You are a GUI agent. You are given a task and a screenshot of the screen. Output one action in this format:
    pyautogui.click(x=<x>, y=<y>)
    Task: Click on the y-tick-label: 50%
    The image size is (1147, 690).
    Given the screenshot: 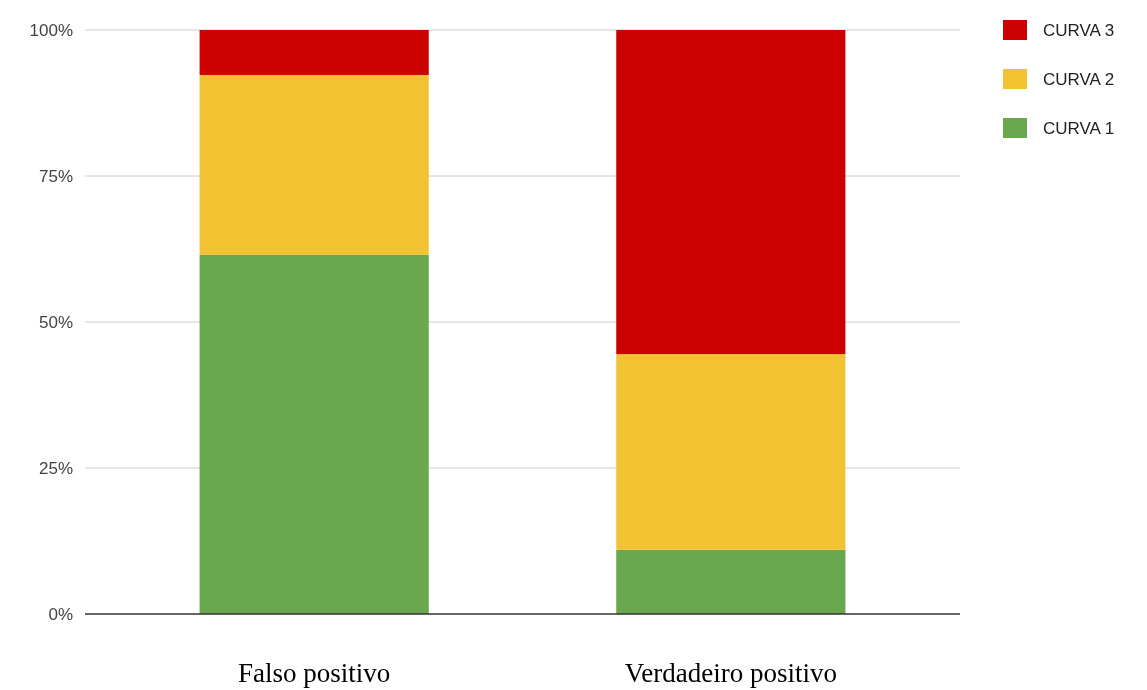 What is the action you would take?
    pyautogui.click(x=55, y=322)
    